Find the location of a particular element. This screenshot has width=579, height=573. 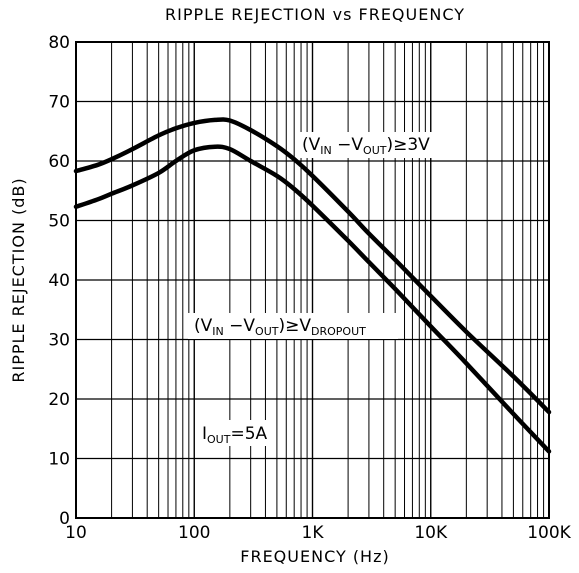

iout-annotation: IOUT=5A is located at coordinates (235, 435).